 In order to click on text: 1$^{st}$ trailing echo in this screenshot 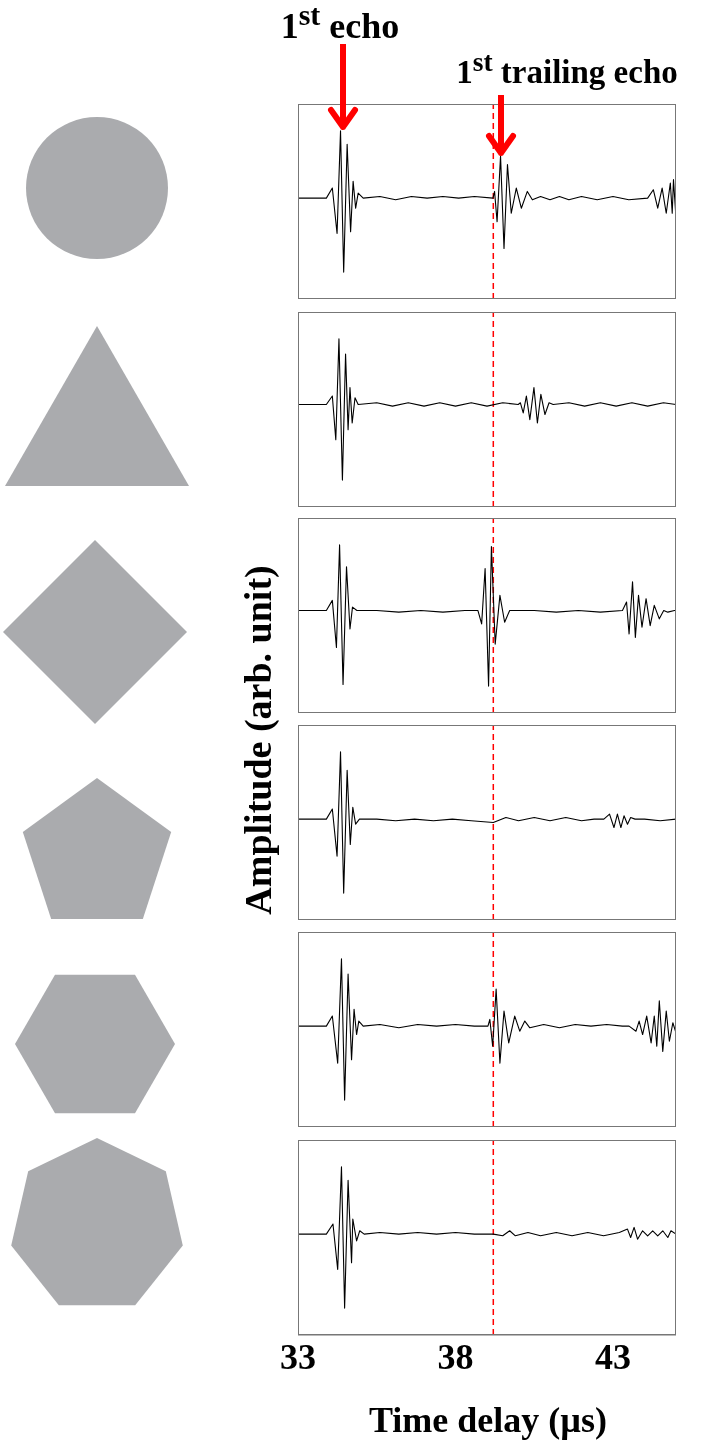, I will do `click(567, 68)`.